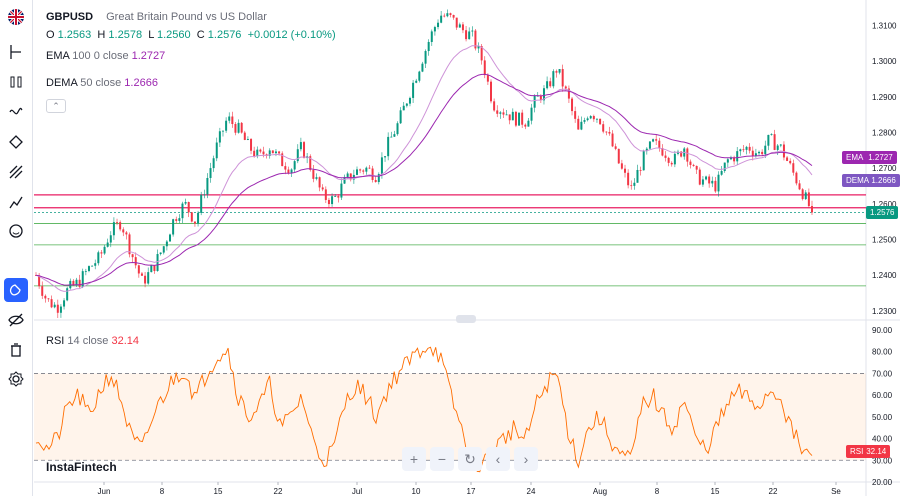 This screenshot has width=900, height=496. What do you see at coordinates (16, 320) in the screenshot?
I see `eye-icon` at bounding box center [16, 320].